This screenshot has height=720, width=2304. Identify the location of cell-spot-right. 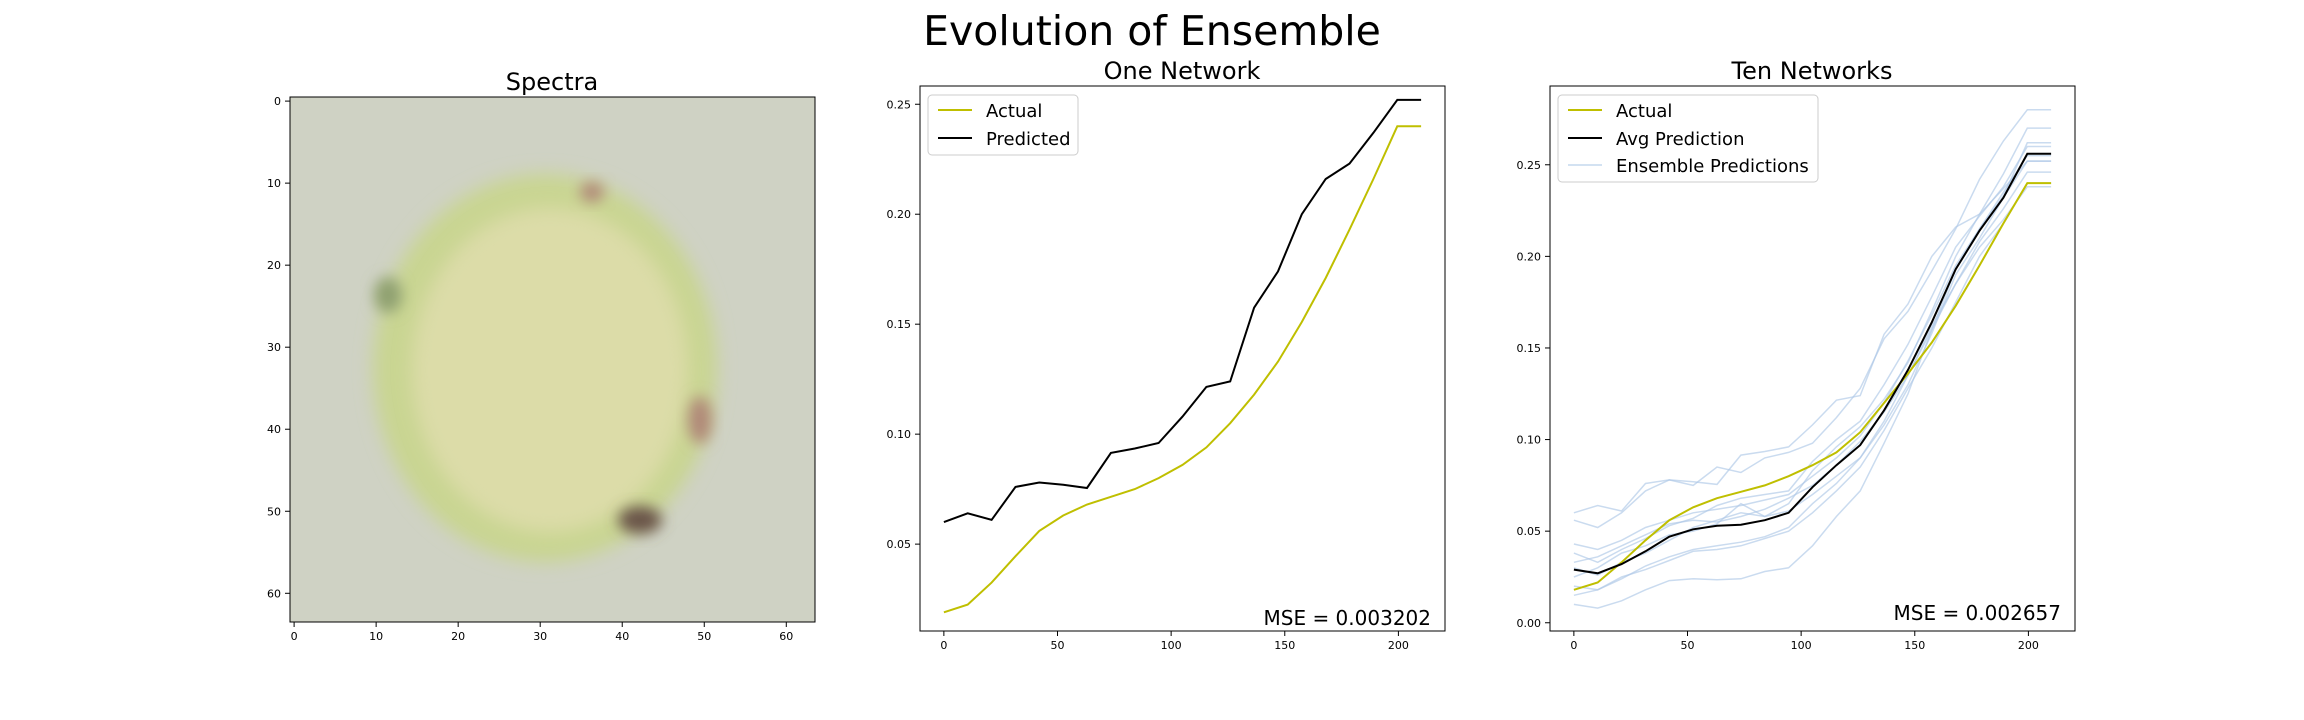
(700, 420).